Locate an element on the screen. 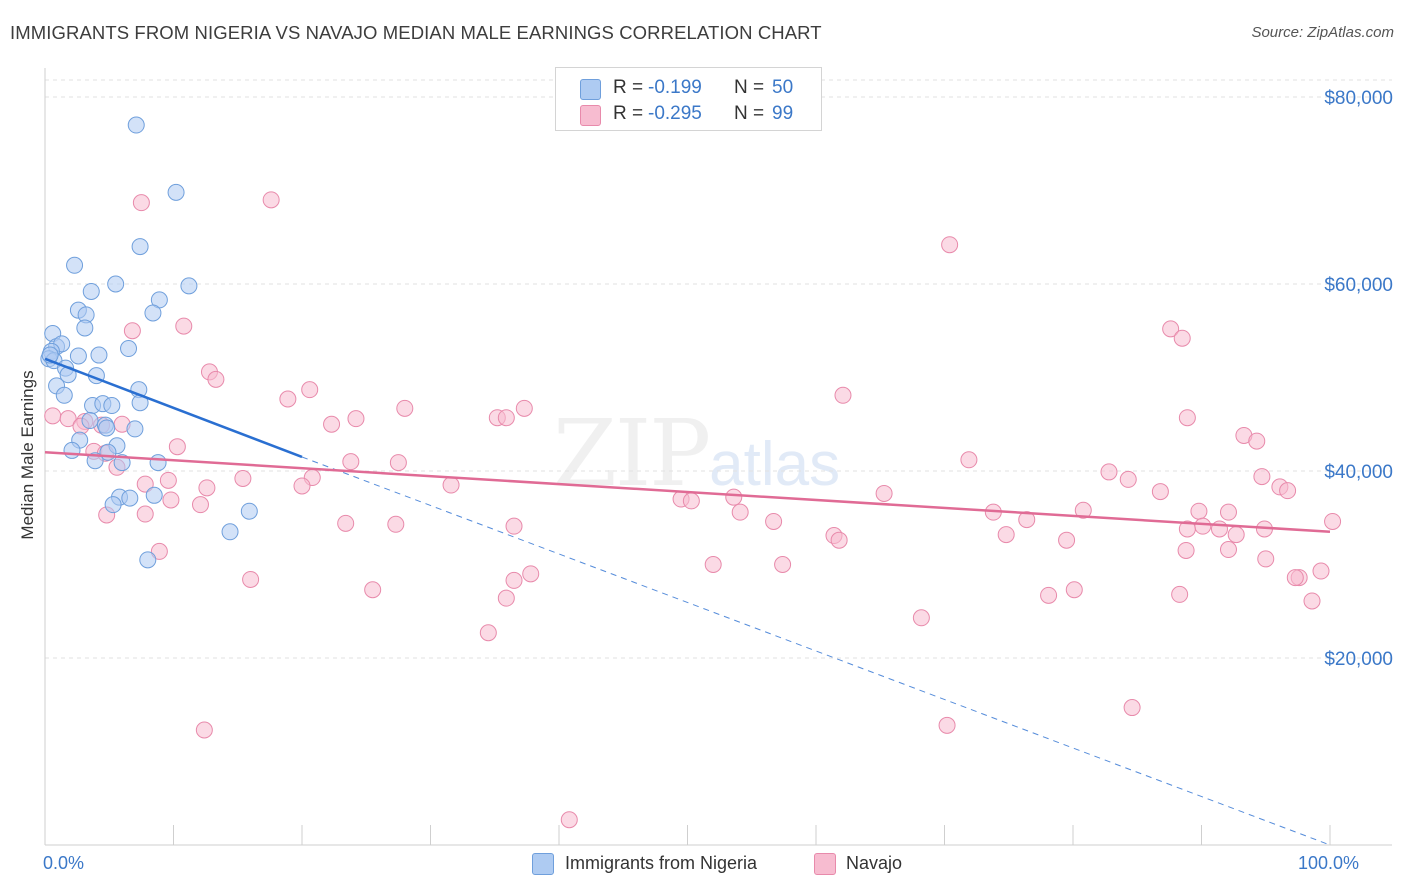  series-label-nigeria: Immigrants from Nigeria is located at coordinates (661, 863).